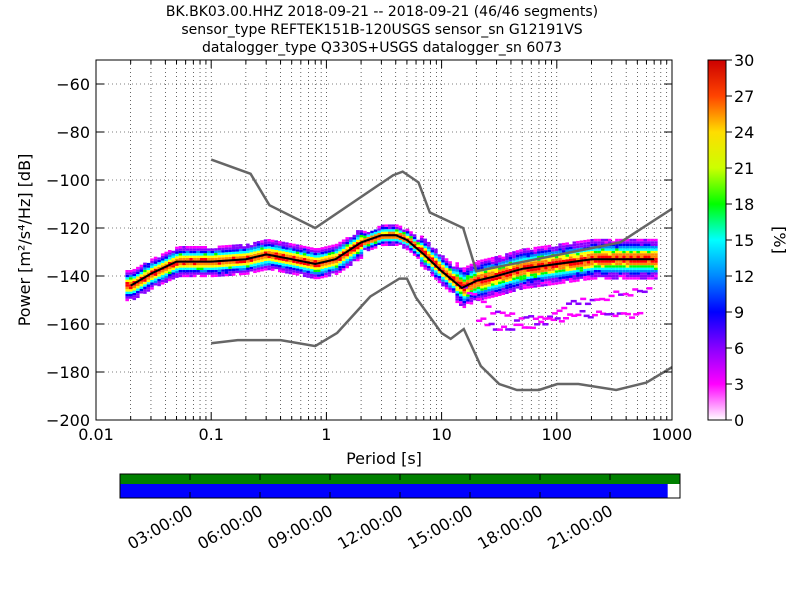  What do you see at coordinates (68, 228) in the screenshot?
I see `y-tick-label: −120` at bounding box center [68, 228].